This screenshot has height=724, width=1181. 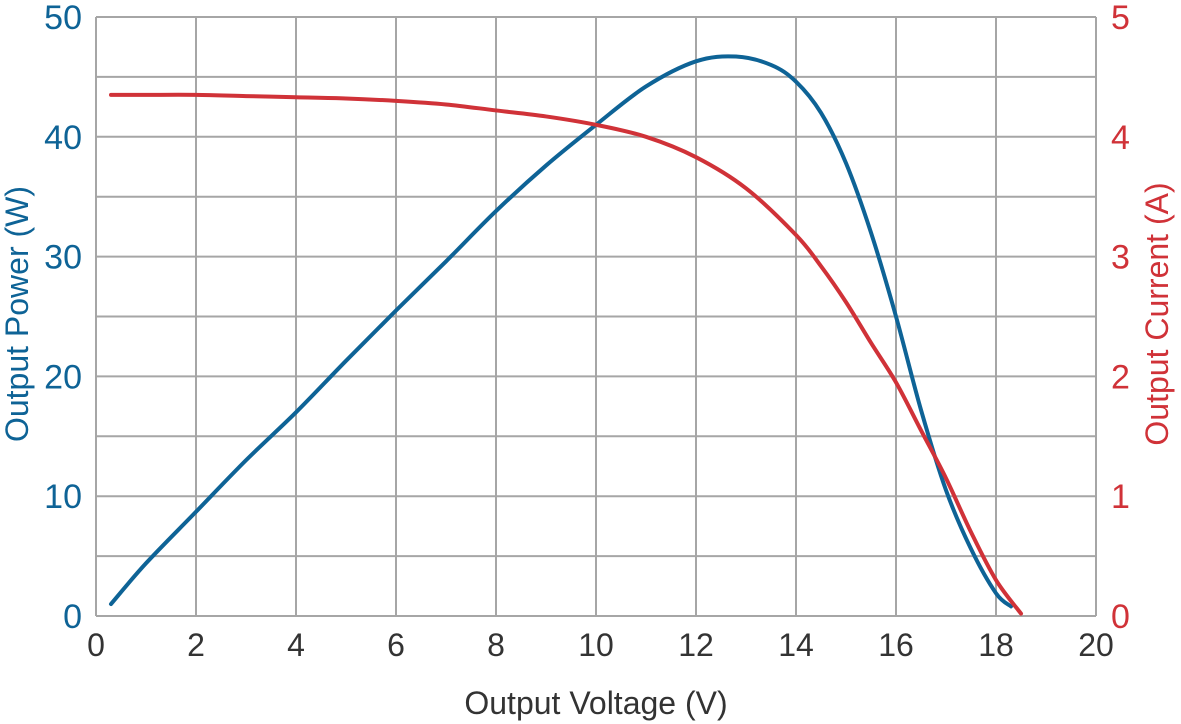 I want to click on x-tick-label: 0, so click(x=96, y=645).